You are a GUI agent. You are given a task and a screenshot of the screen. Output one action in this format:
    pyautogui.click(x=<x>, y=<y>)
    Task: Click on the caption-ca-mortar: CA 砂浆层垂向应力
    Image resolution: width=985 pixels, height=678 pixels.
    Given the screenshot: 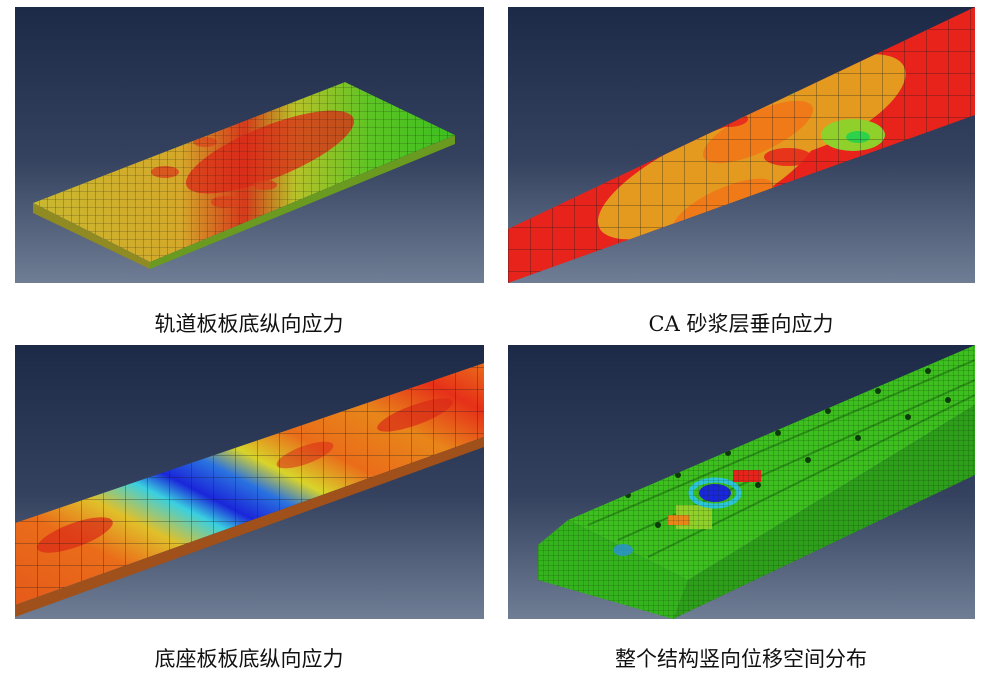 What is the action you would take?
    pyautogui.click(x=741, y=324)
    